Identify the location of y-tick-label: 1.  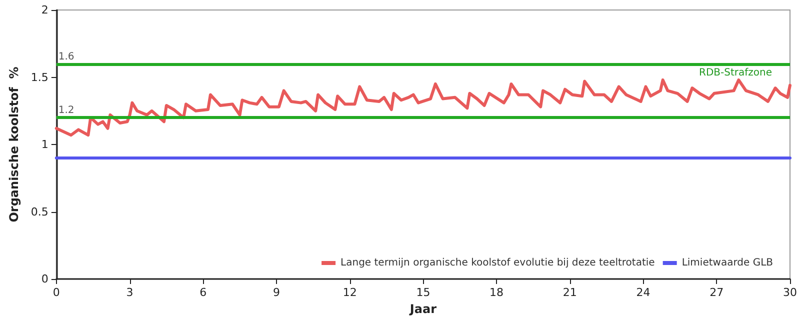
(44, 144).